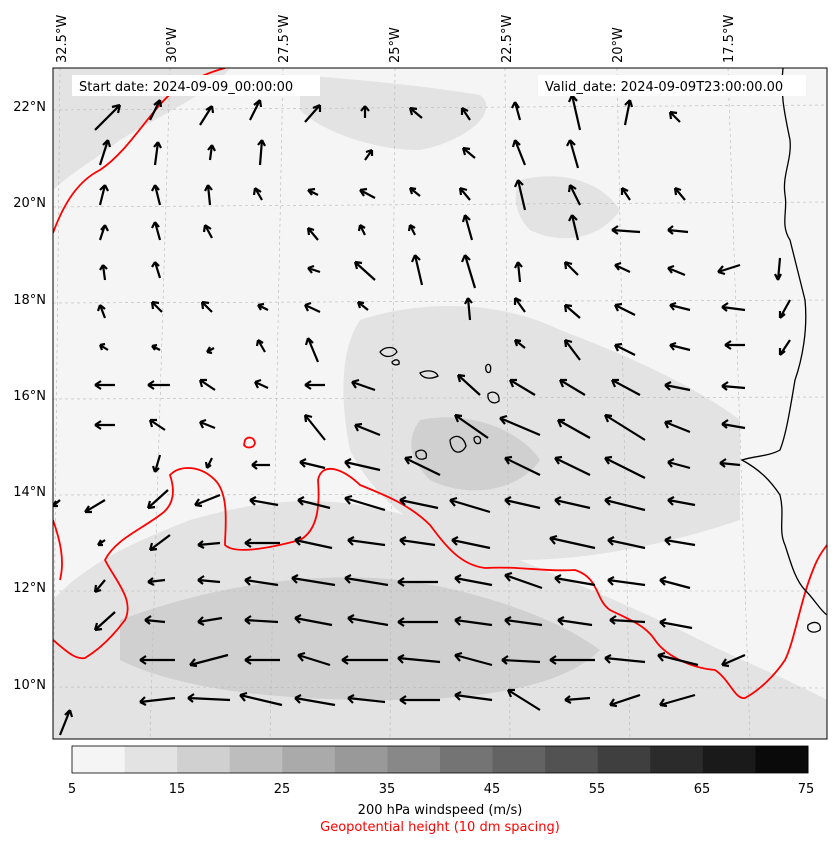 The image size is (837, 843). I want to click on valid-date-box, so click(672, 85).